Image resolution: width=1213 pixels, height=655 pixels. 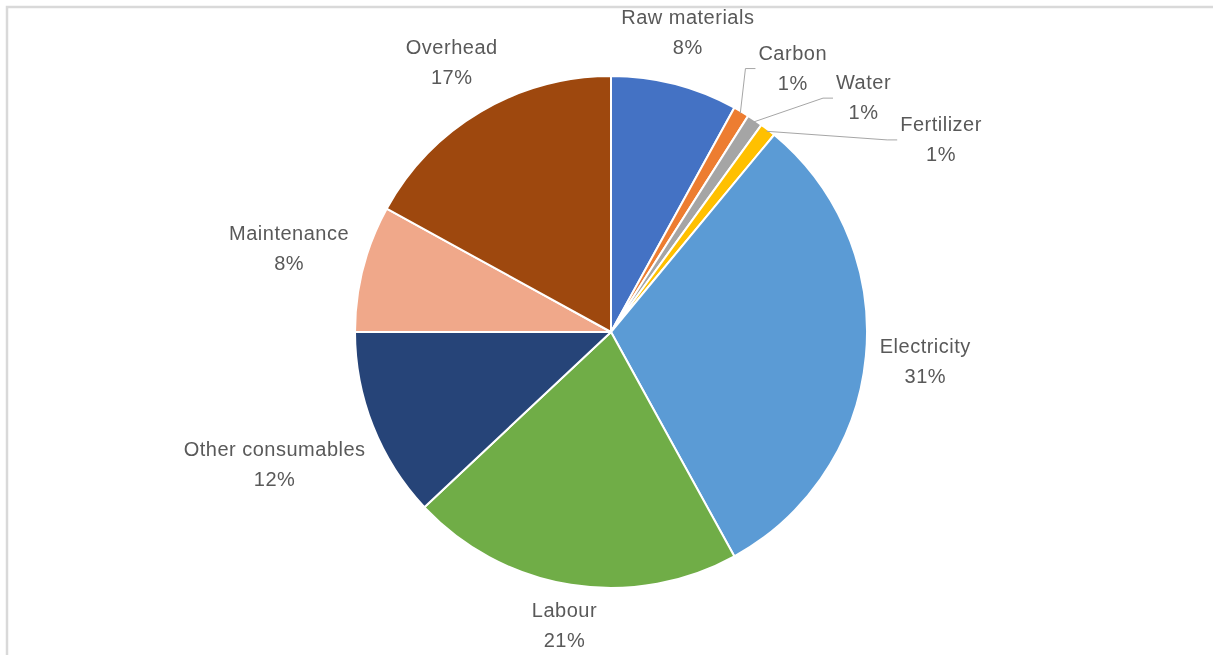 What do you see at coordinates (941, 123) in the screenshot?
I see `slice-label: Fertilizer` at bounding box center [941, 123].